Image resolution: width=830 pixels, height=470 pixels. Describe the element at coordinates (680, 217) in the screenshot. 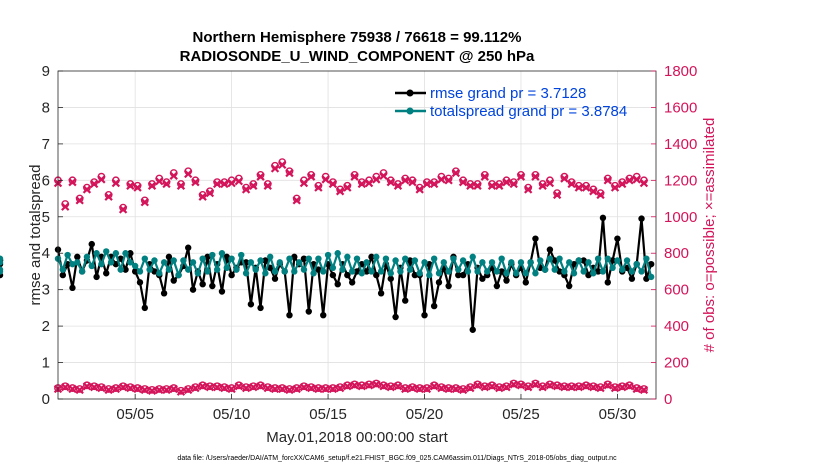

I see `y-right-tick-label: 1000` at that location.